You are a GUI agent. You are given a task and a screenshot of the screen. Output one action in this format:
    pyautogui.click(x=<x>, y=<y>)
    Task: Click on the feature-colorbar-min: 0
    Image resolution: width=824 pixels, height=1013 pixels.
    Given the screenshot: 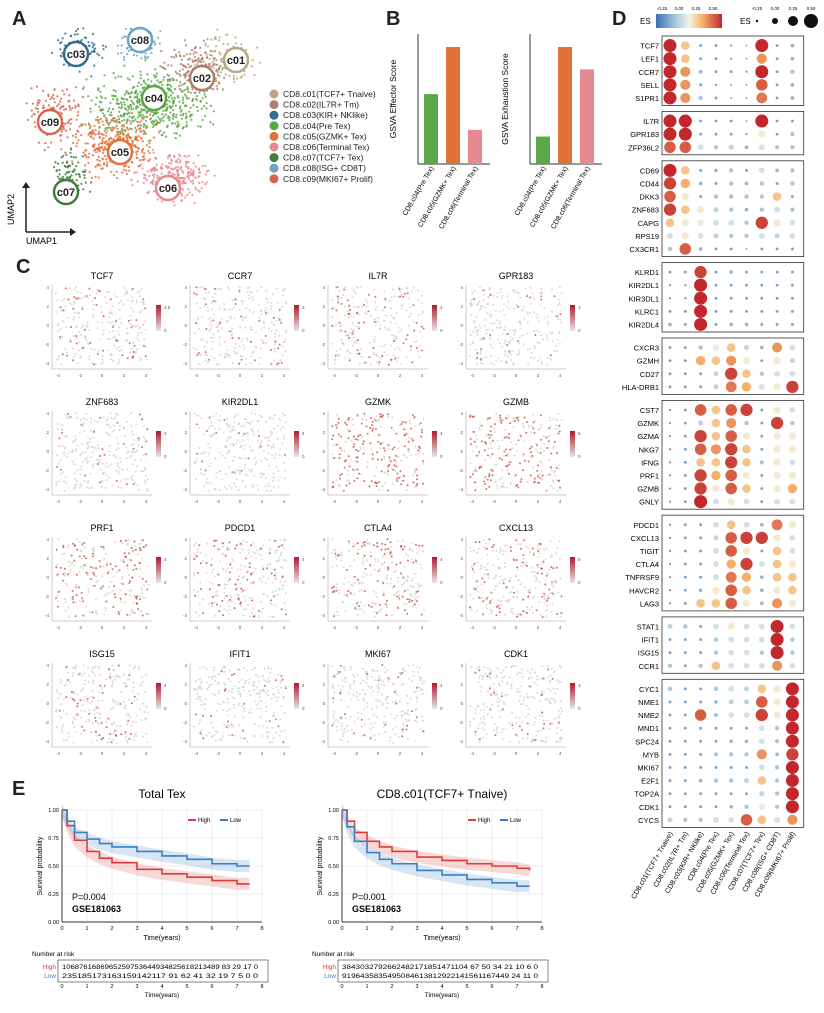 What is the action you would take?
    pyautogui.click(x=165, y=330)
    